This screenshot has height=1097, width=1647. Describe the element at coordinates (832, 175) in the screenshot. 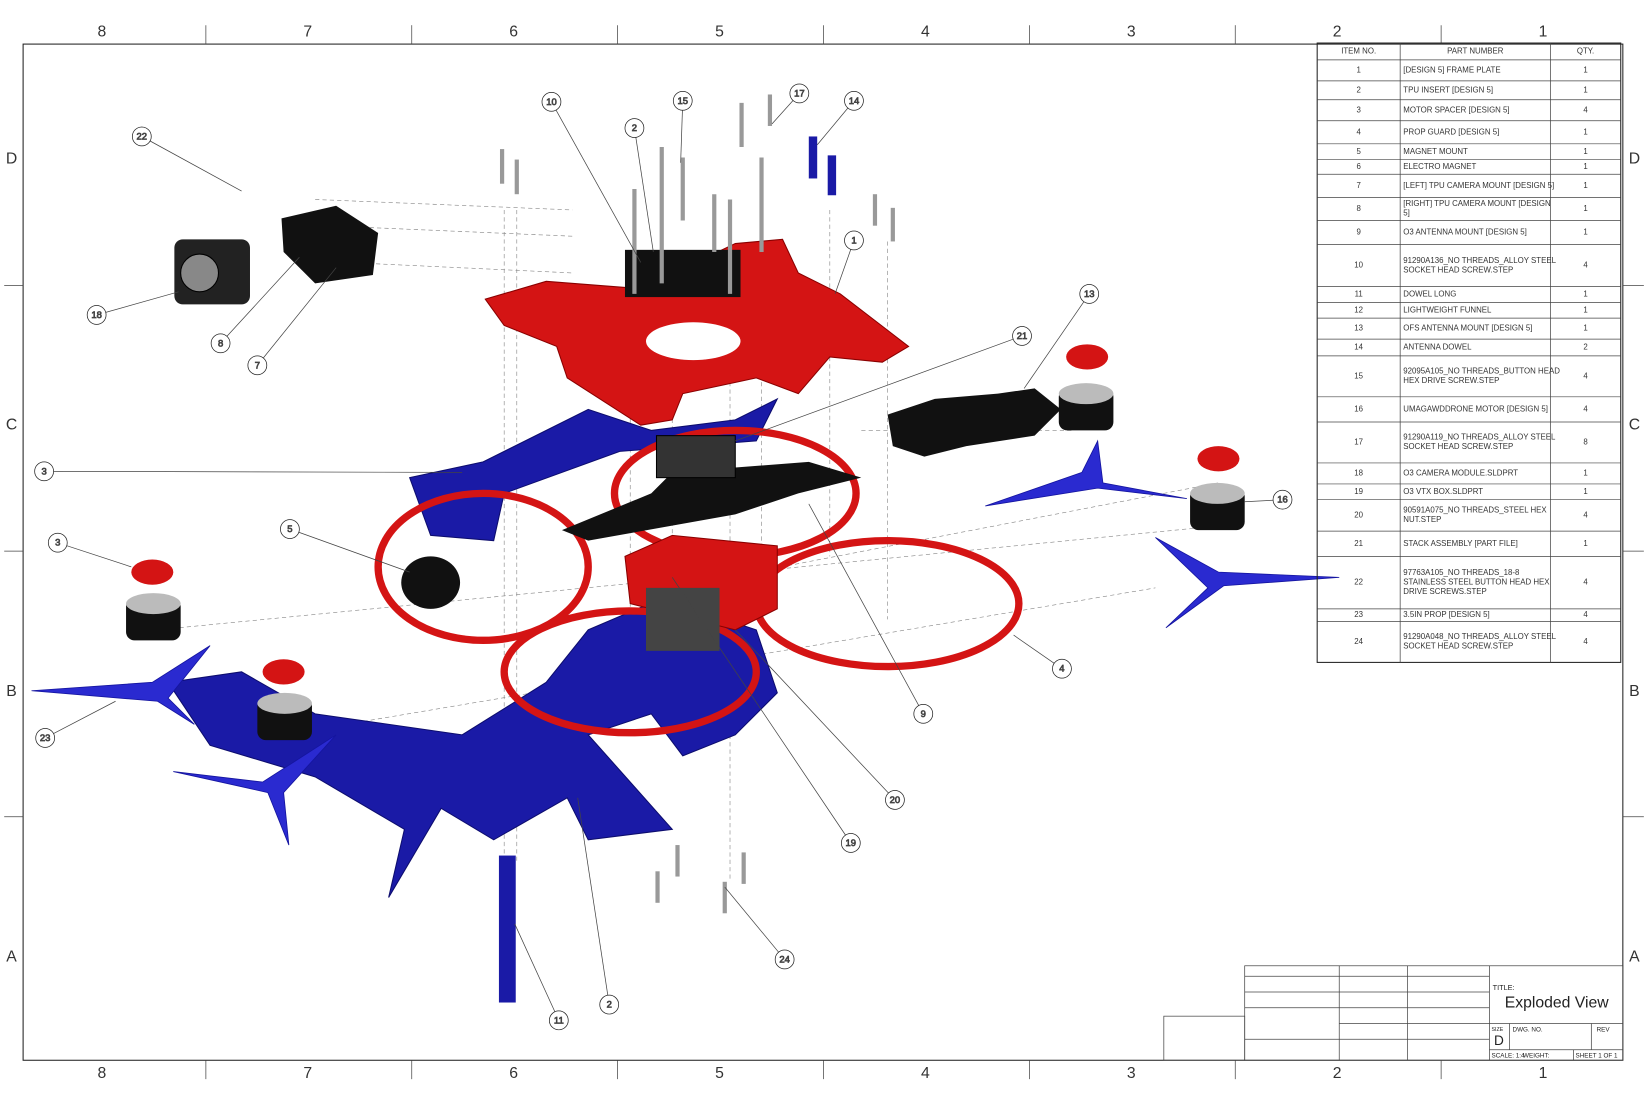

I see `antenna-dowel` at that location.